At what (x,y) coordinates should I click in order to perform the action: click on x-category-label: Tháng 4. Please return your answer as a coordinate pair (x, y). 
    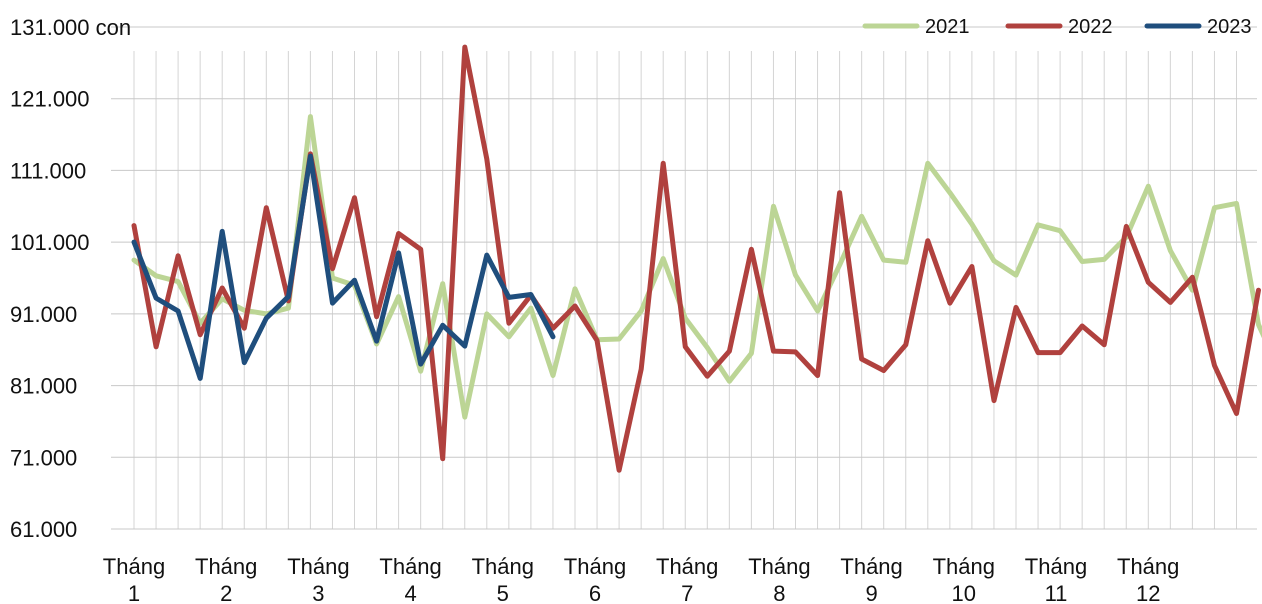
    Looking at the image, I should click on (410, 579).